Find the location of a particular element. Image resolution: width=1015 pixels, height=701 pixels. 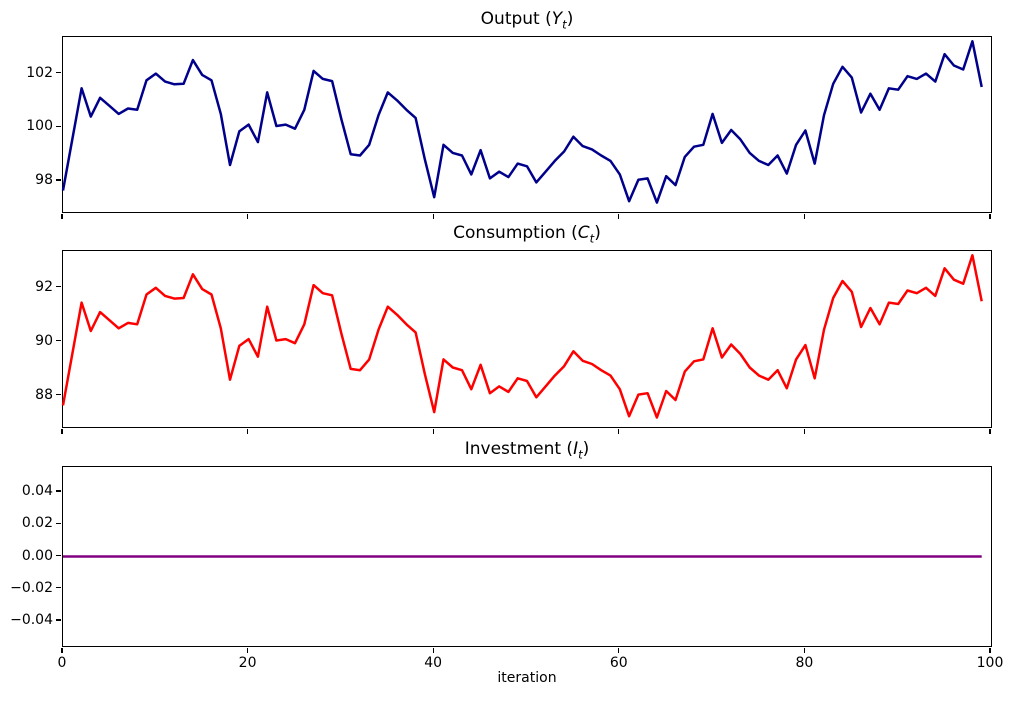

title-text: Output ( is located at coordinates (516, 19).